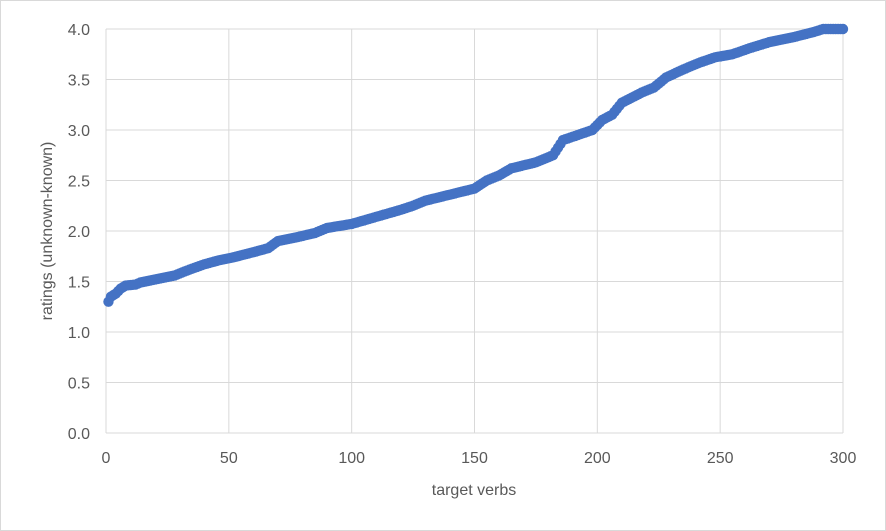 The image size is (886, 531). What do you see at coordinates (229, 458) in the screenshot?
I see `x-tick-label: 50` at bounding box center [229, 458].